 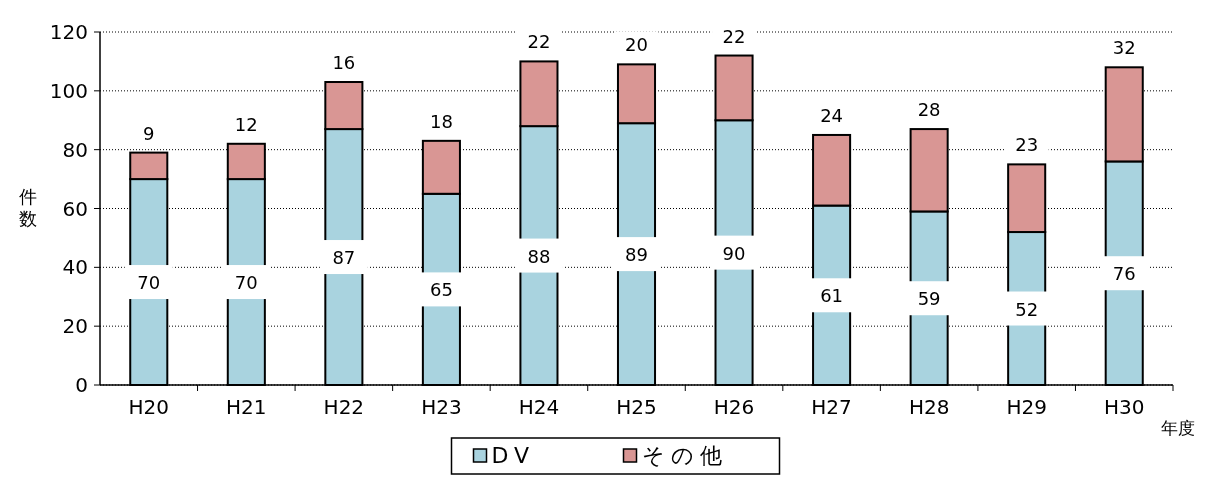 What do you see at coordinates (246, 124) in the screenshot?
I see `data-label: 12` at bounding box center [246, 124].